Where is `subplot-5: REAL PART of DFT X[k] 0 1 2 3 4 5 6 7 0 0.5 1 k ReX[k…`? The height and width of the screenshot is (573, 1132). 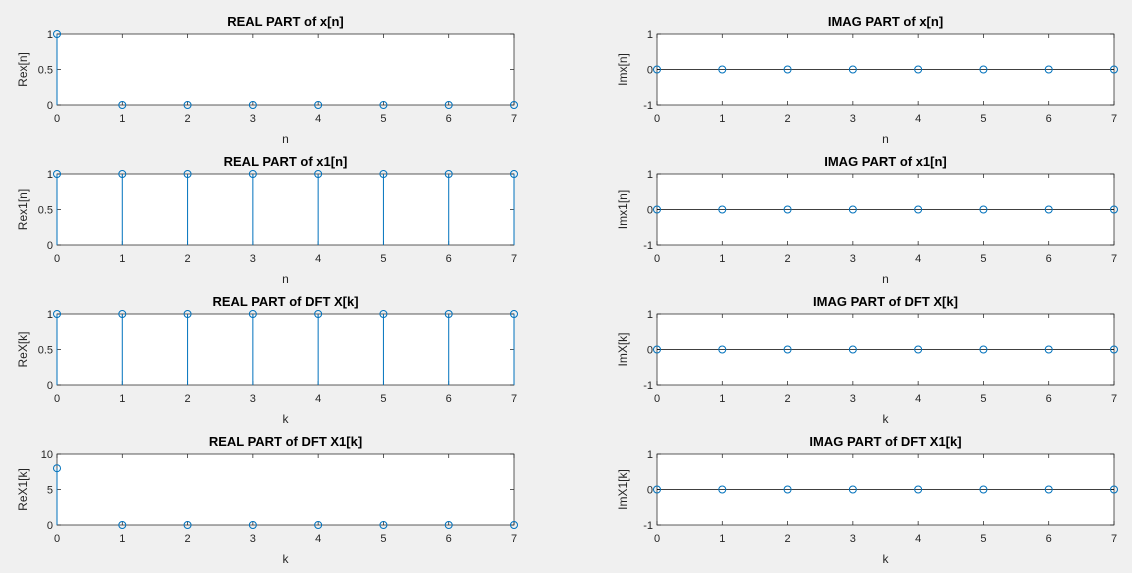 subplot-5: REAL PART of DFT X[k] 0 1 2 3 4 5 6 7 0 0.5 1 k ReX[k… is located at coordinates (267, 360).